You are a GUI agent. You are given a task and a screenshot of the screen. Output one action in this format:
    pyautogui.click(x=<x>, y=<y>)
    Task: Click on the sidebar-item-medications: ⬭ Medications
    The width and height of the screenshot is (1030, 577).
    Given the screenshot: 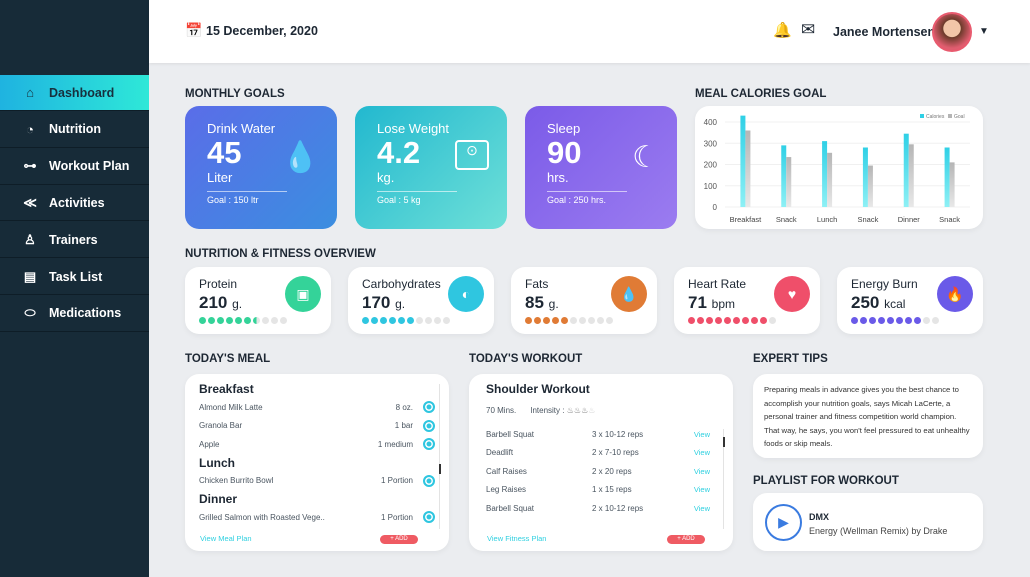 What is the action you would take?
    pyautogui.click(x=74, y=314)
    